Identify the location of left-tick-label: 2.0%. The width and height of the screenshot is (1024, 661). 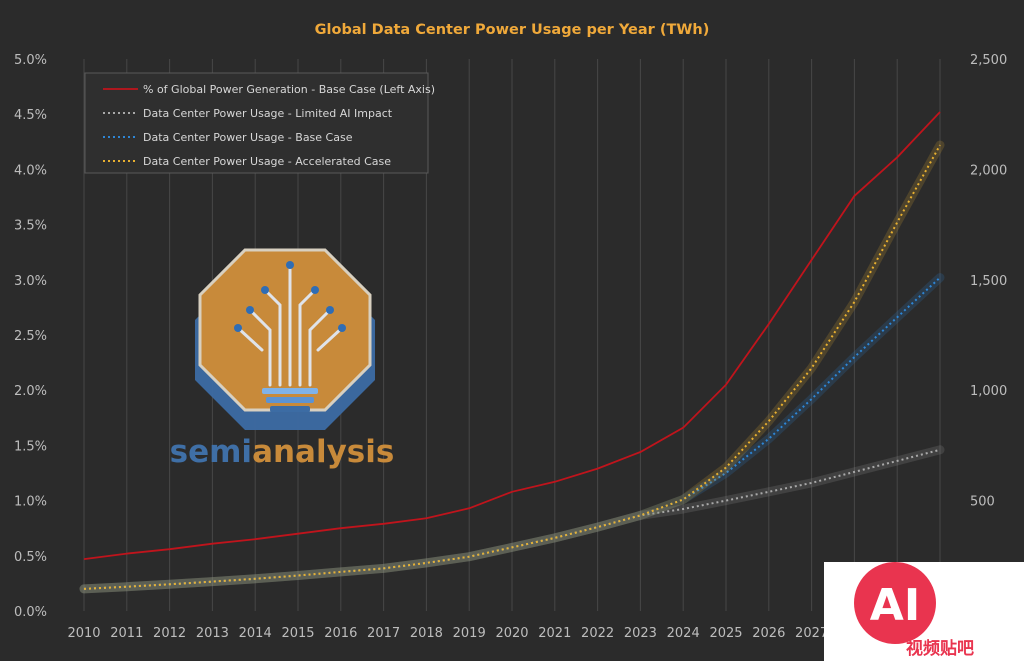
(30, 391).